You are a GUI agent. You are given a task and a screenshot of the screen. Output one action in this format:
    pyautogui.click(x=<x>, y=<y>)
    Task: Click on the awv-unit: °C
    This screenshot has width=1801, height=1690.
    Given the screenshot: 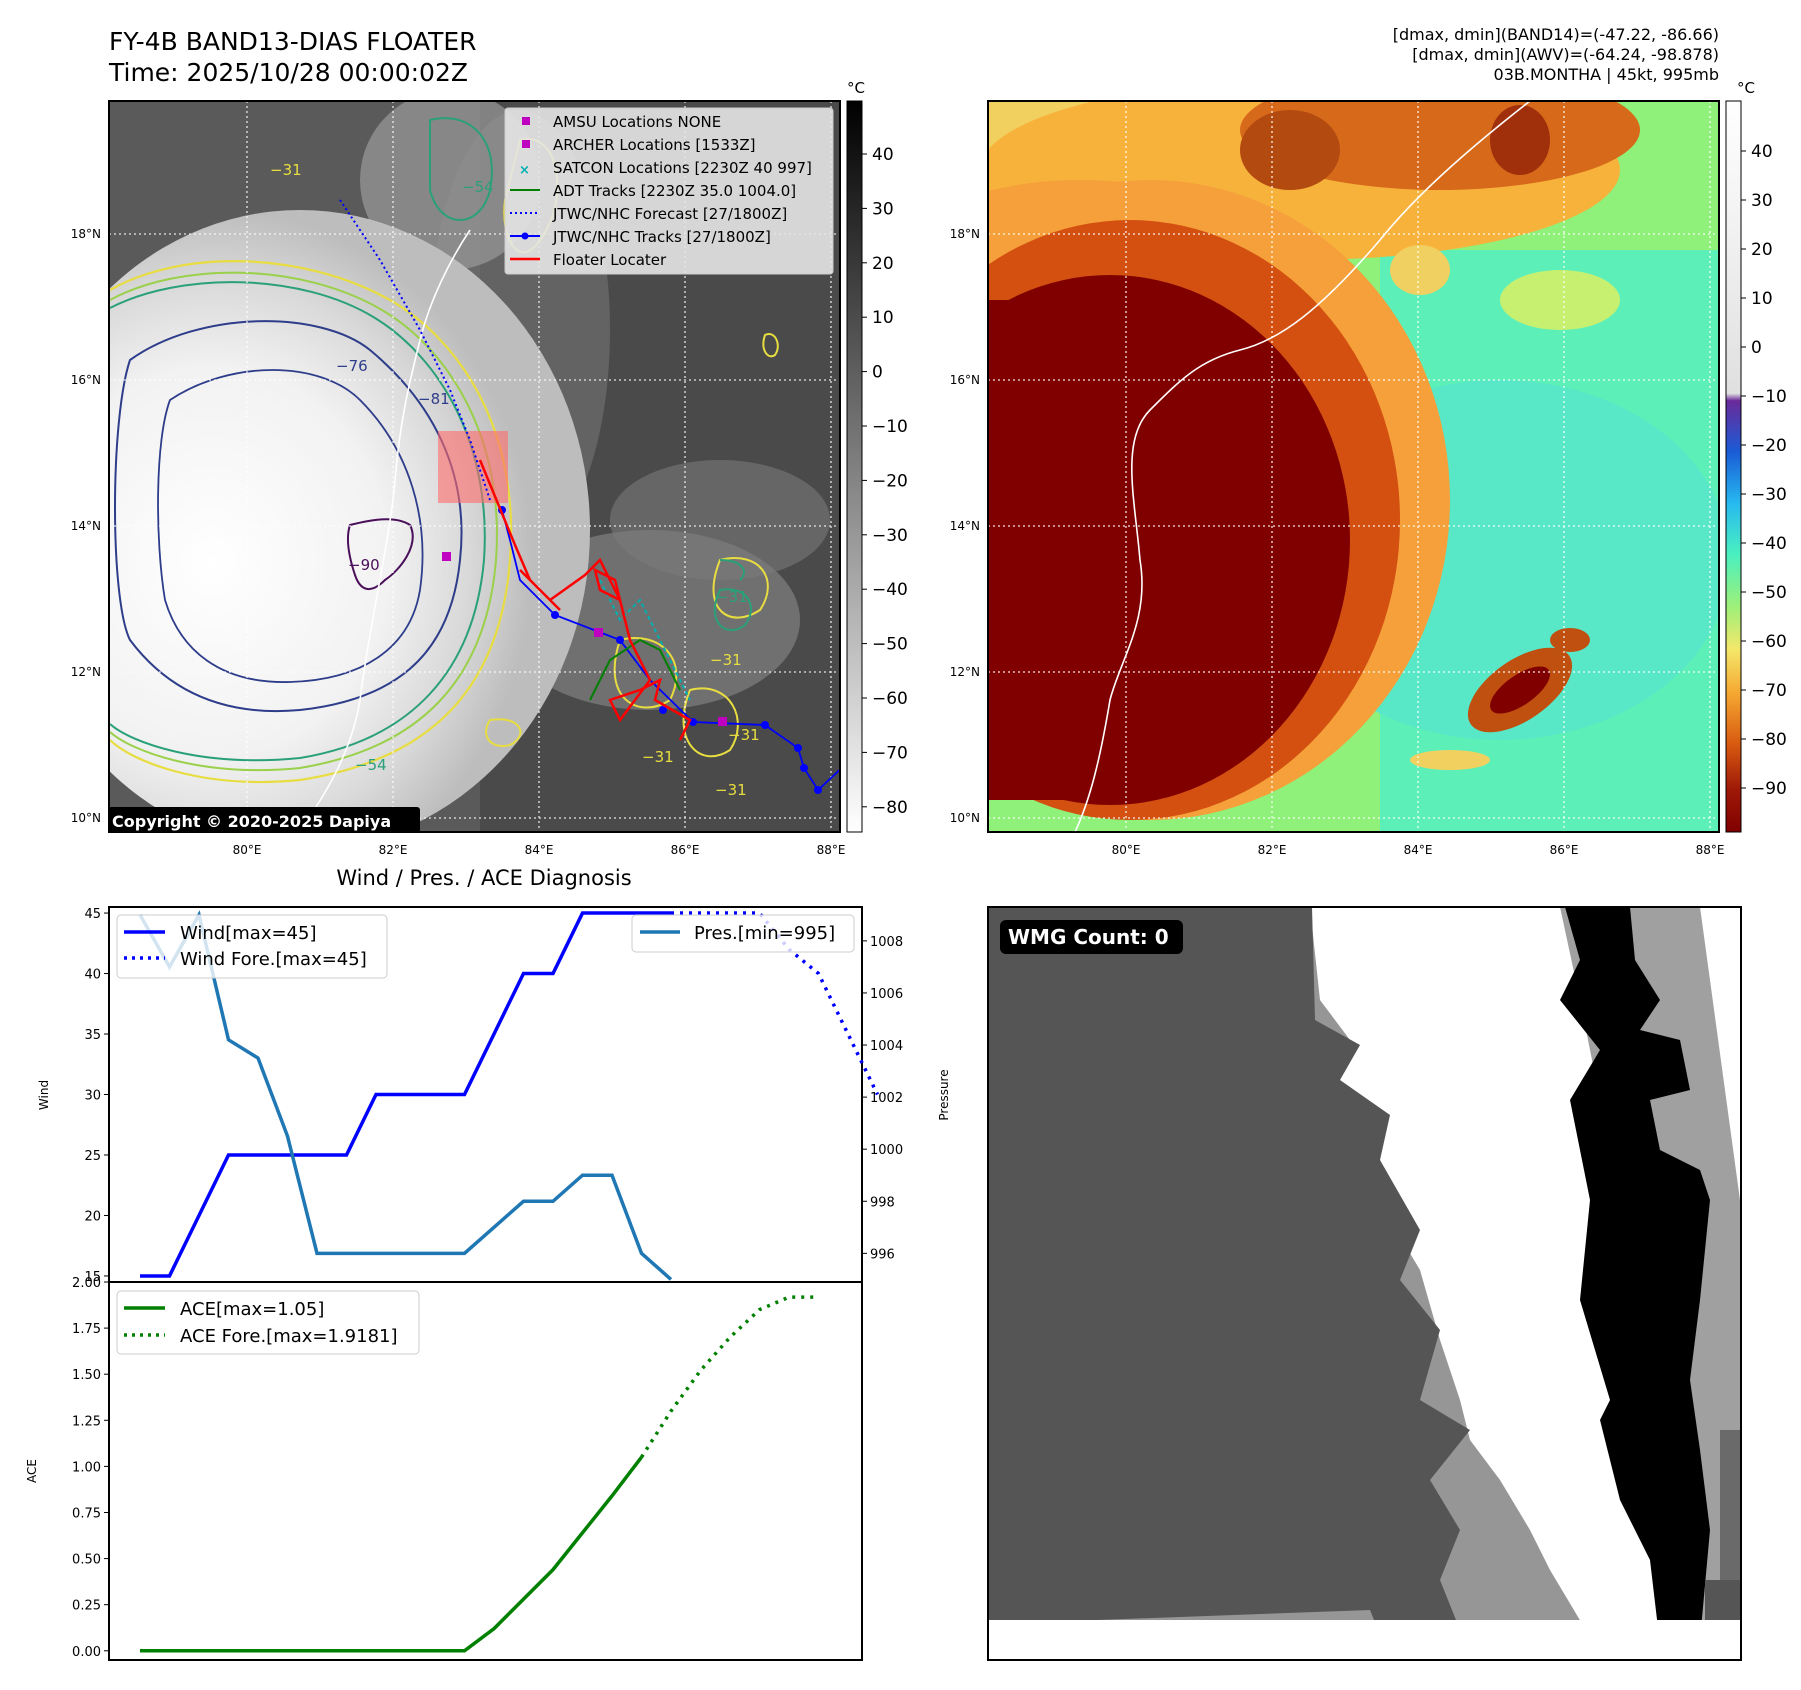 What is the action you would take?
    pyautogui.click(x=1746, y=88)
    